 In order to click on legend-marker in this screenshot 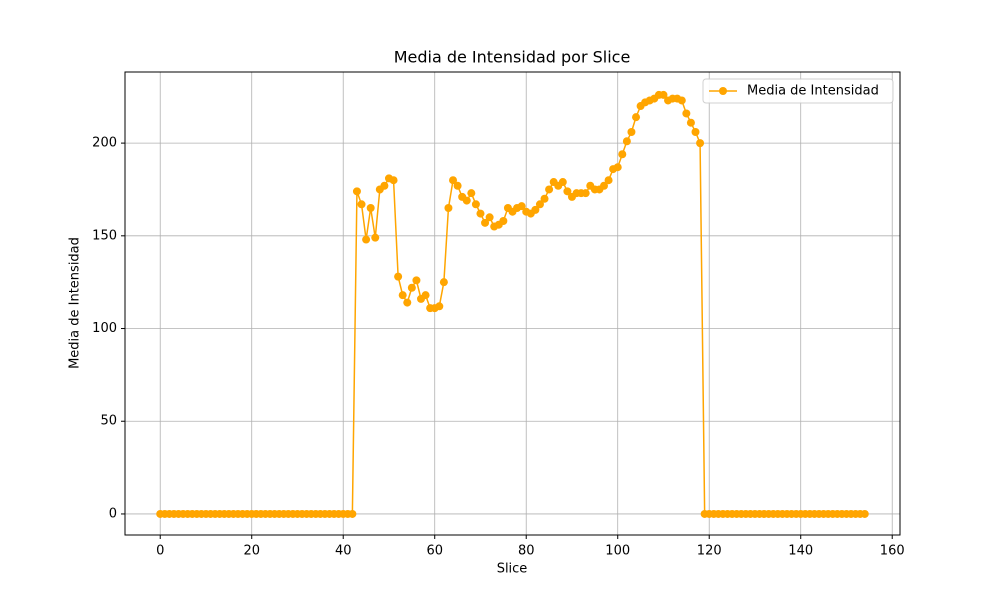, I will do `click(723, 91)`.